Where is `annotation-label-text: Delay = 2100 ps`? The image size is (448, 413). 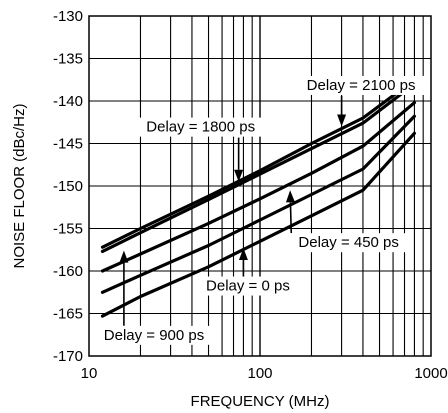
annotation-label-text: Delay = 2100 ps is located at coordinates (361, 85).